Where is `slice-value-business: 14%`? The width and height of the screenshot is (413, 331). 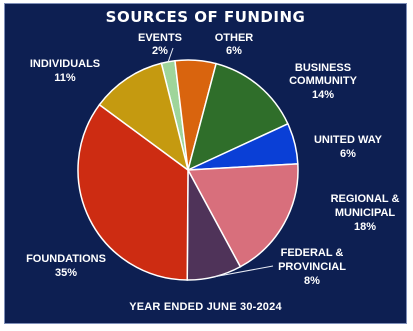 slice-value-business: 14% is located at coordinates (323, 95).